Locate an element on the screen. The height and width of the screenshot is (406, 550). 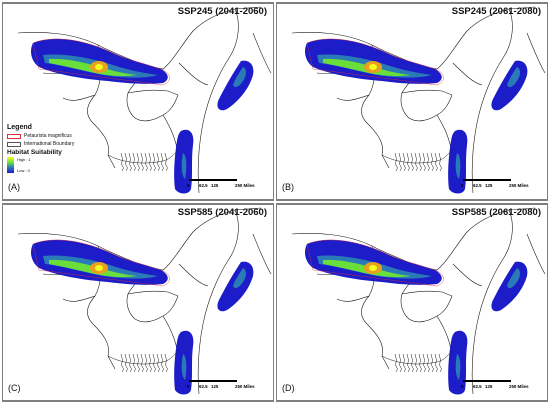
ramp-labels: High : 1 Low : 0 is located at coordinates (24, 165).